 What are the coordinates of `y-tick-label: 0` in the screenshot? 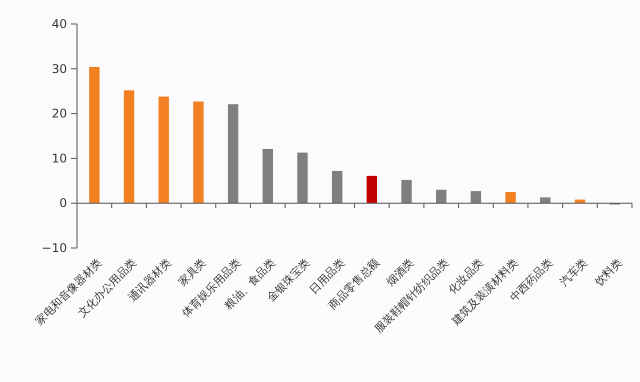 It's located at (63, 203).